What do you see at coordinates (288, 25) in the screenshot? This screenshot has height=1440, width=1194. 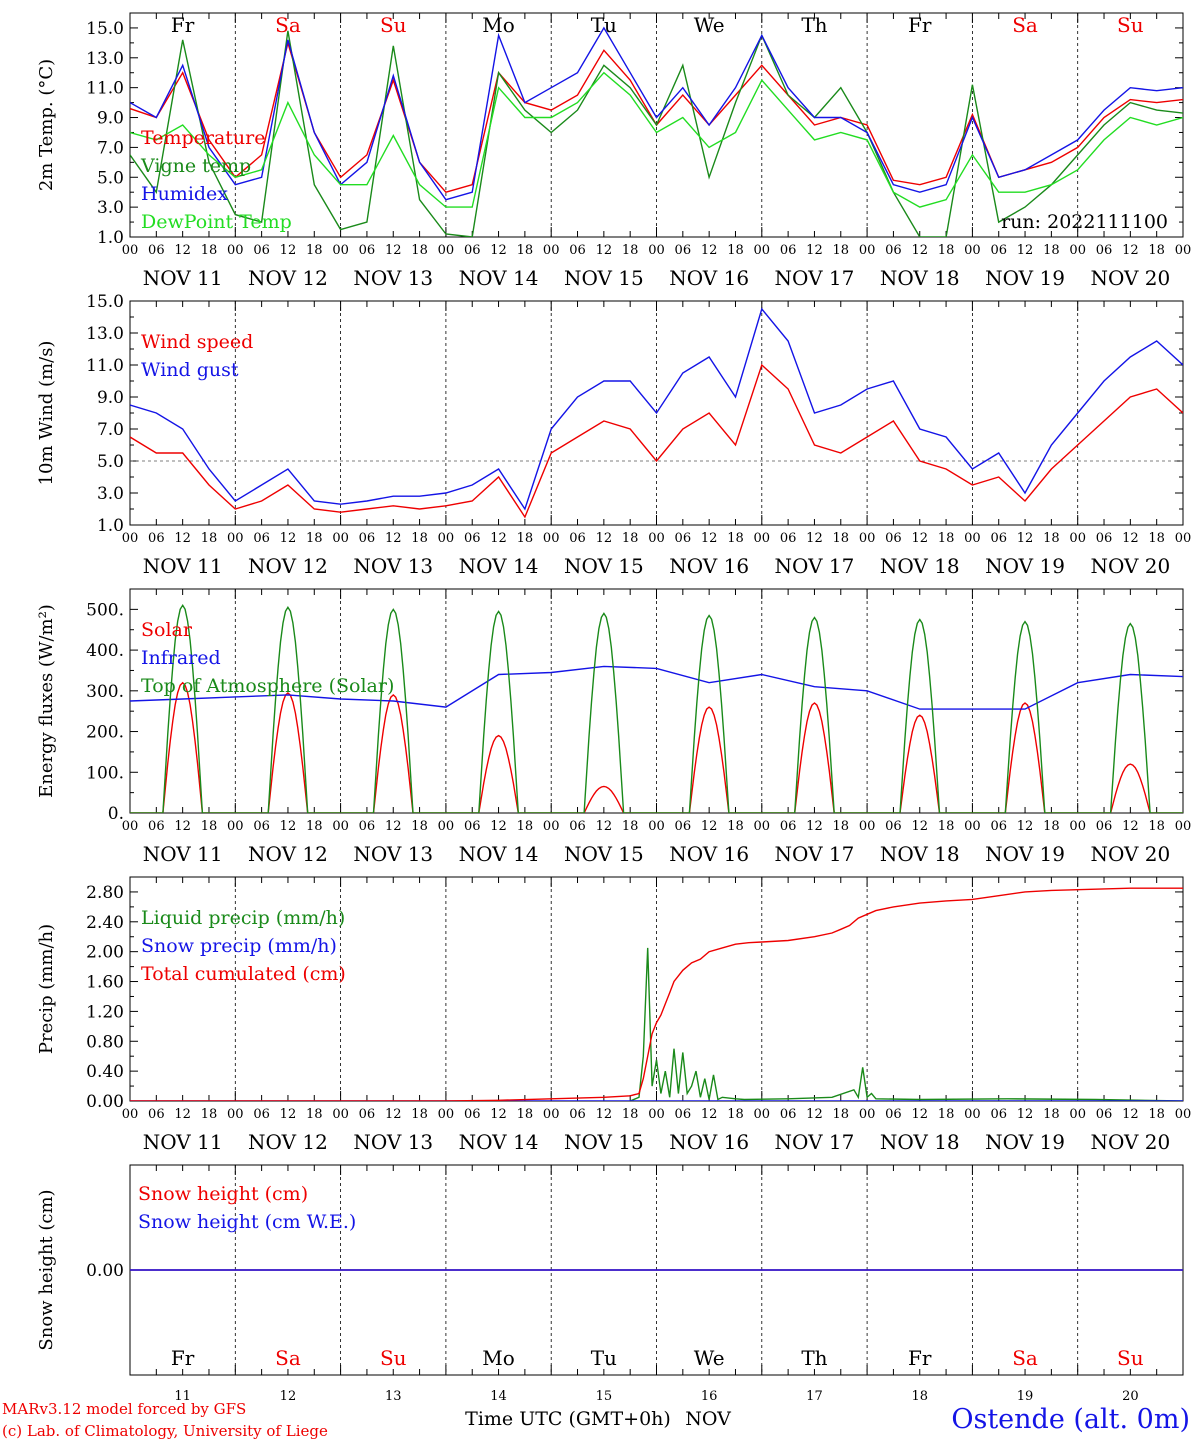 I see `weekday-label-top: Sa` at bounding box center [288, 25].